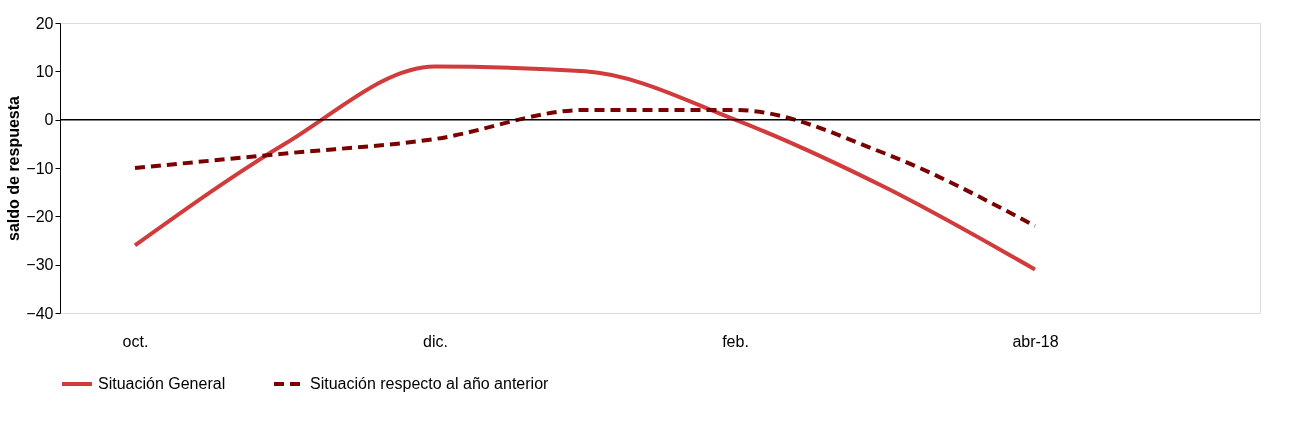 The height and width of the screenshot is (423, 1301). What do you see at coordinates (40, 216) in the screenshot?
I see `y-tick-label: −20` at bounding box center [40, 216].